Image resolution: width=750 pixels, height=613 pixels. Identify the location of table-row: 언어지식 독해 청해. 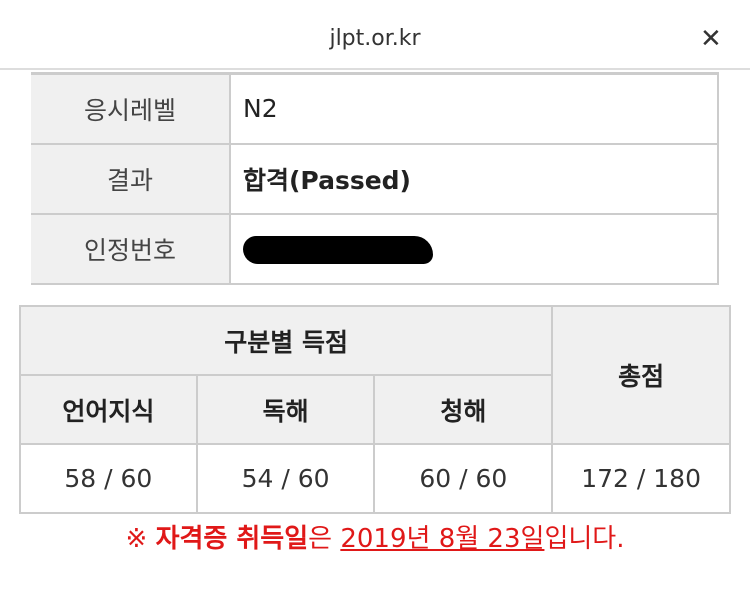
(374, 409).